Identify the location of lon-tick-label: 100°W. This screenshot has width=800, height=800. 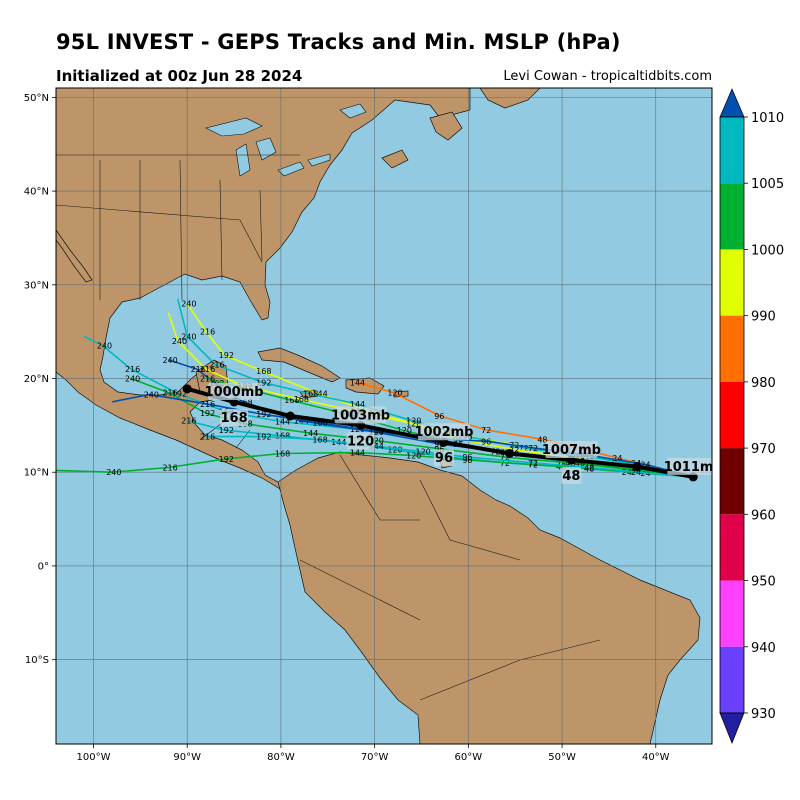
(93, 757).